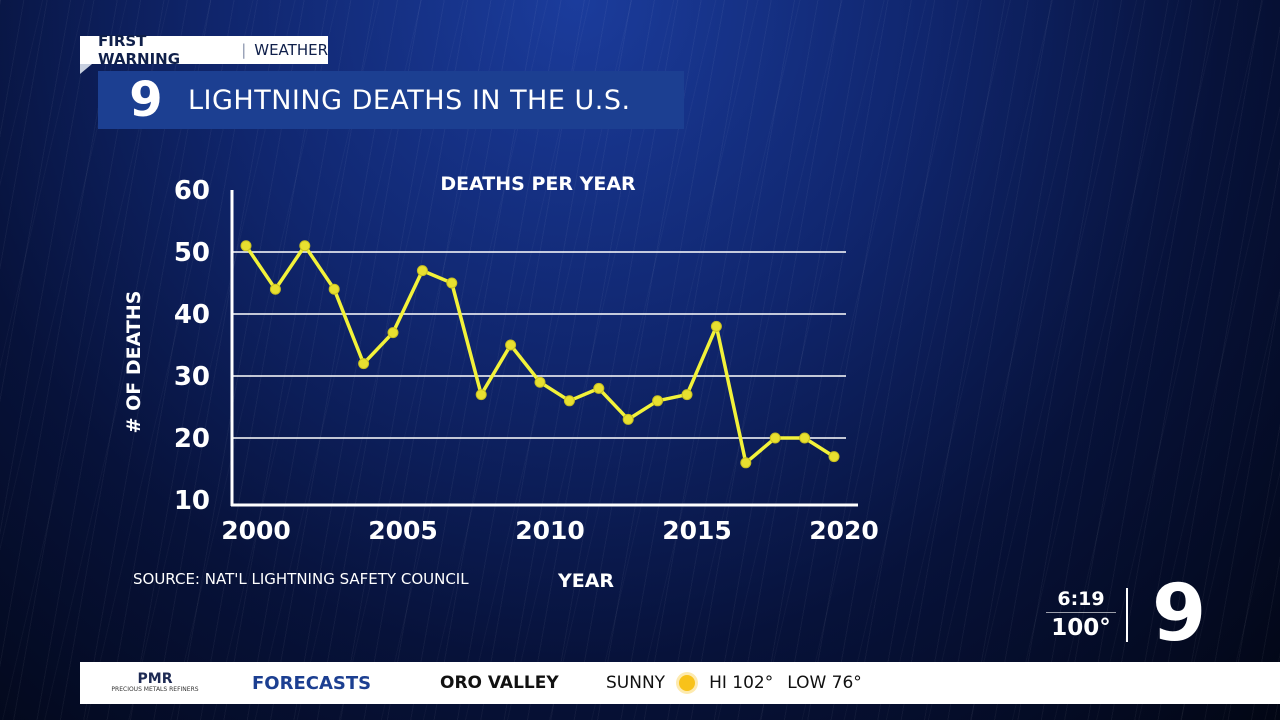 The width and height of the screenshot is (1280, 720). I want to click on time-temp-block: 6:19 100°, so click(1081, 615).